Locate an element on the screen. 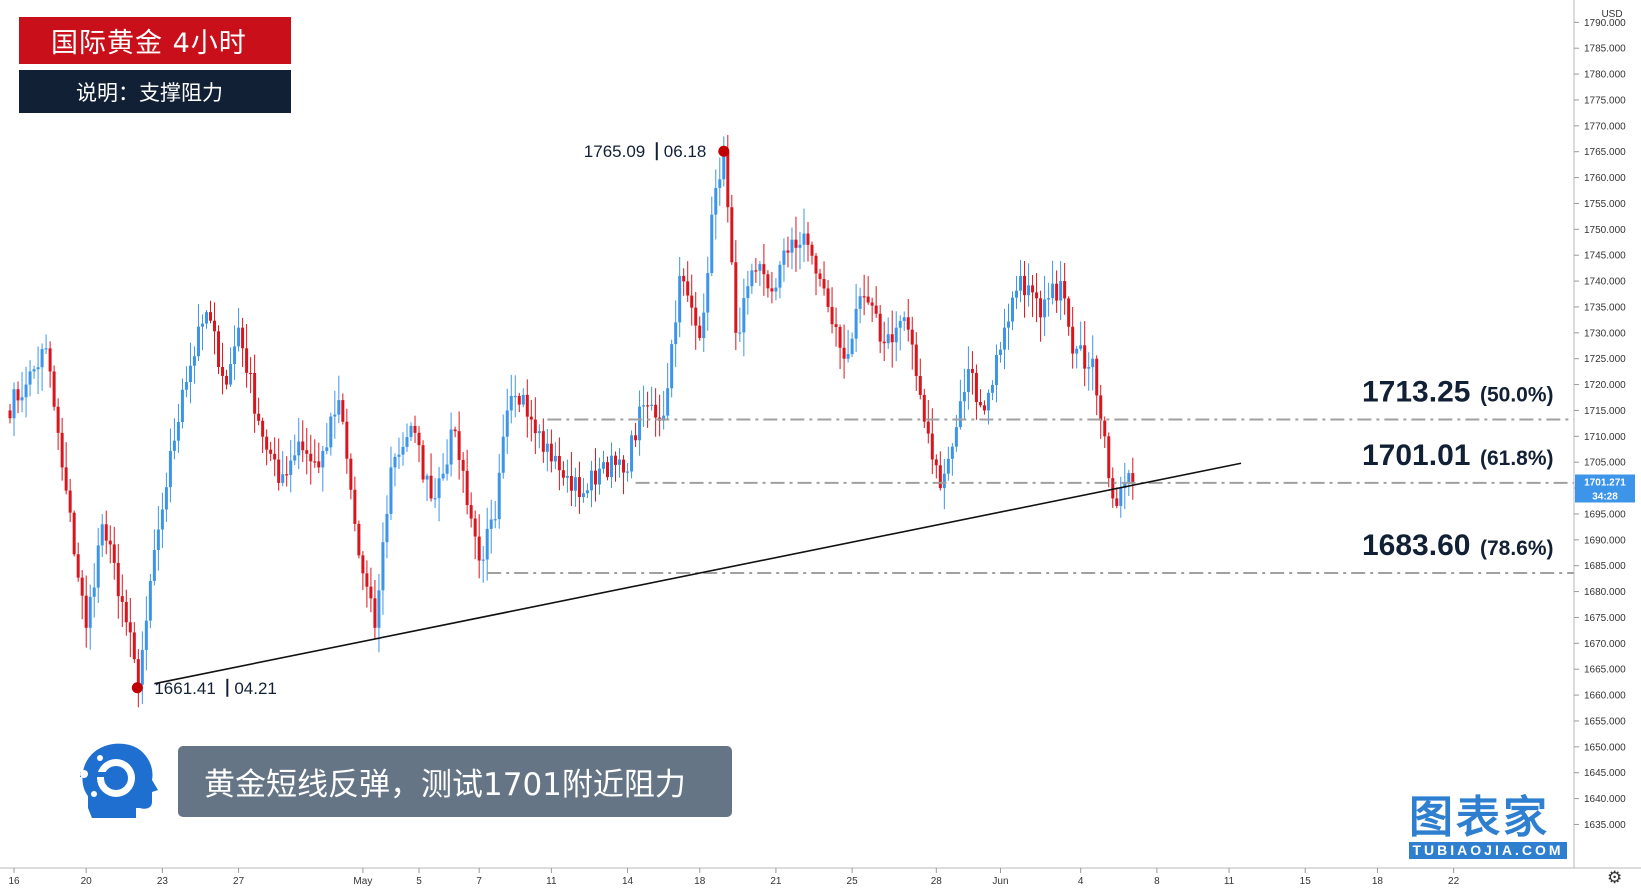 This screenshot has height=893, width=1641. price-tick-label: 1790.000 is located at coordinates (1605, 23).